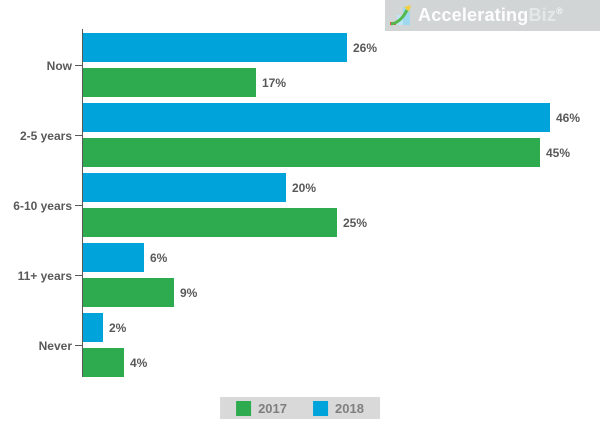  Describe the element at coordinates (113, 257) in the screenshot. I see `bar-2018-11-years` at that location.